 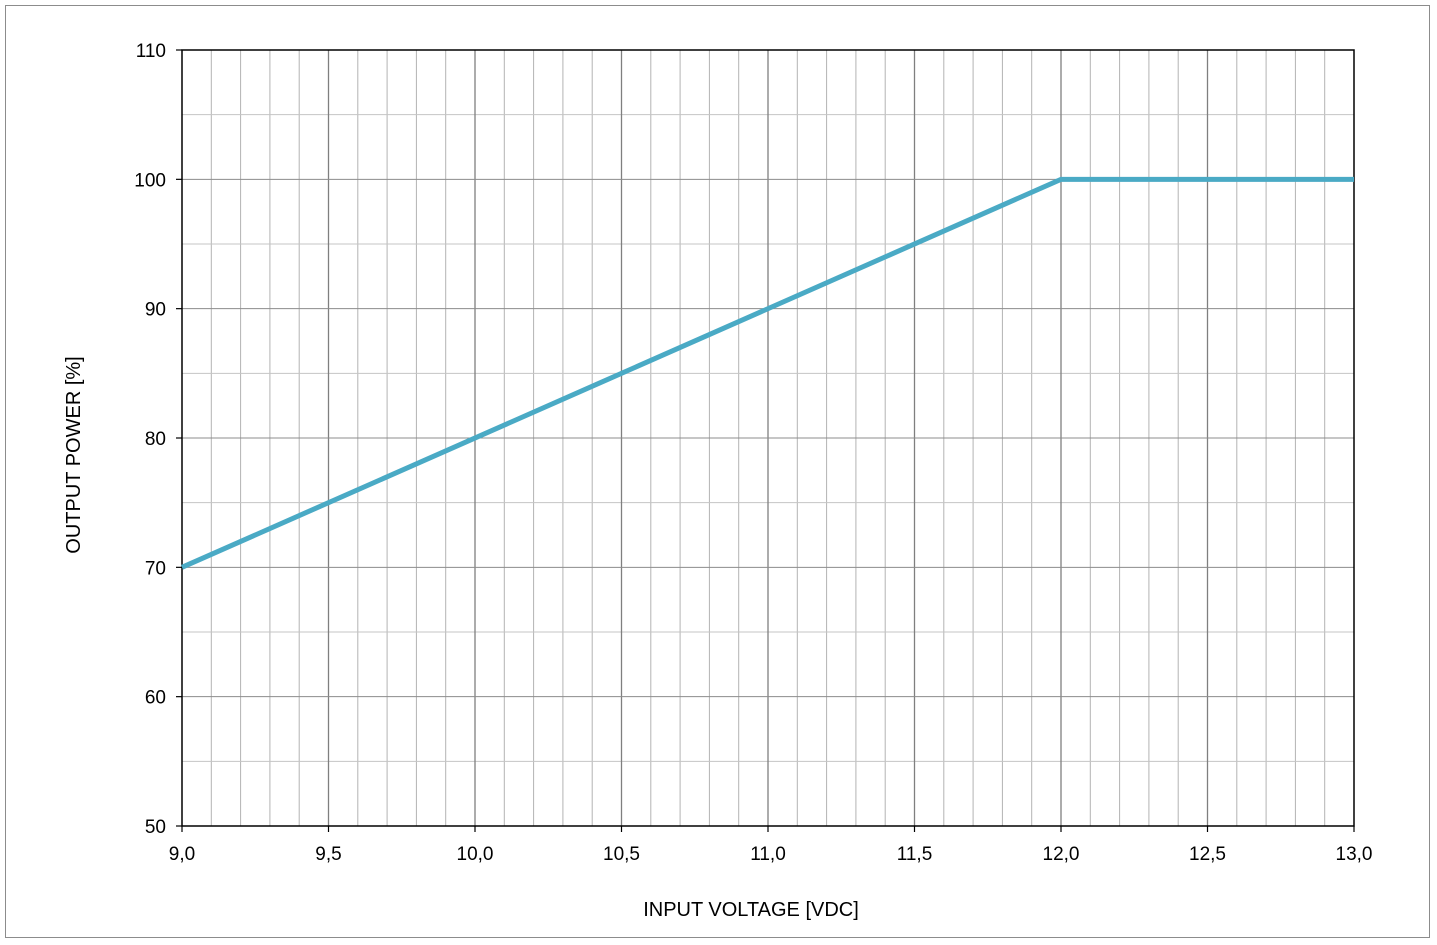 What do you see at coordinates (150, 180) in the screenshot?
I see `y-tick-label: 100` at bounding box center [150, 180].